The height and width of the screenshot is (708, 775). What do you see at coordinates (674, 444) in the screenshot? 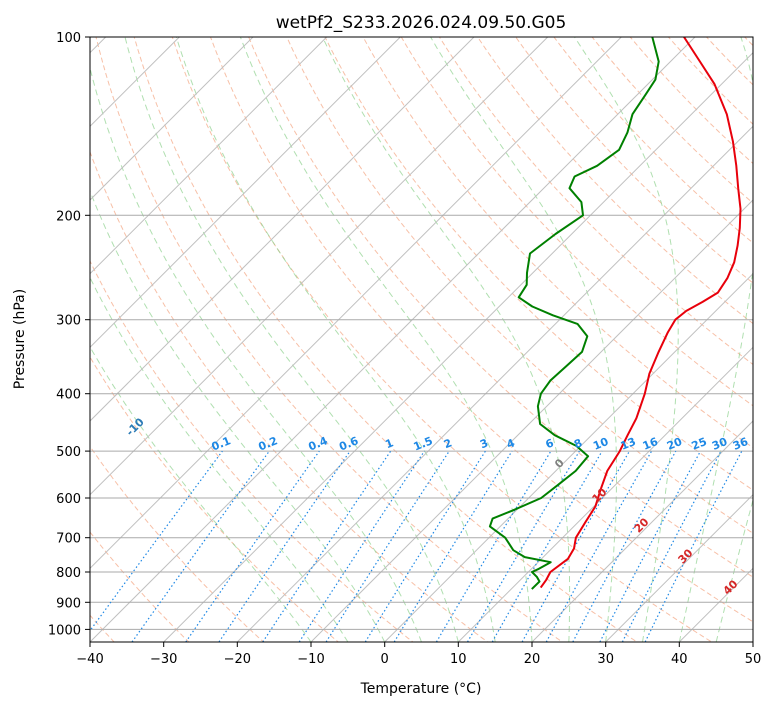
I see `mixing-ratio-label: 20` at bounding box center [674, 444].